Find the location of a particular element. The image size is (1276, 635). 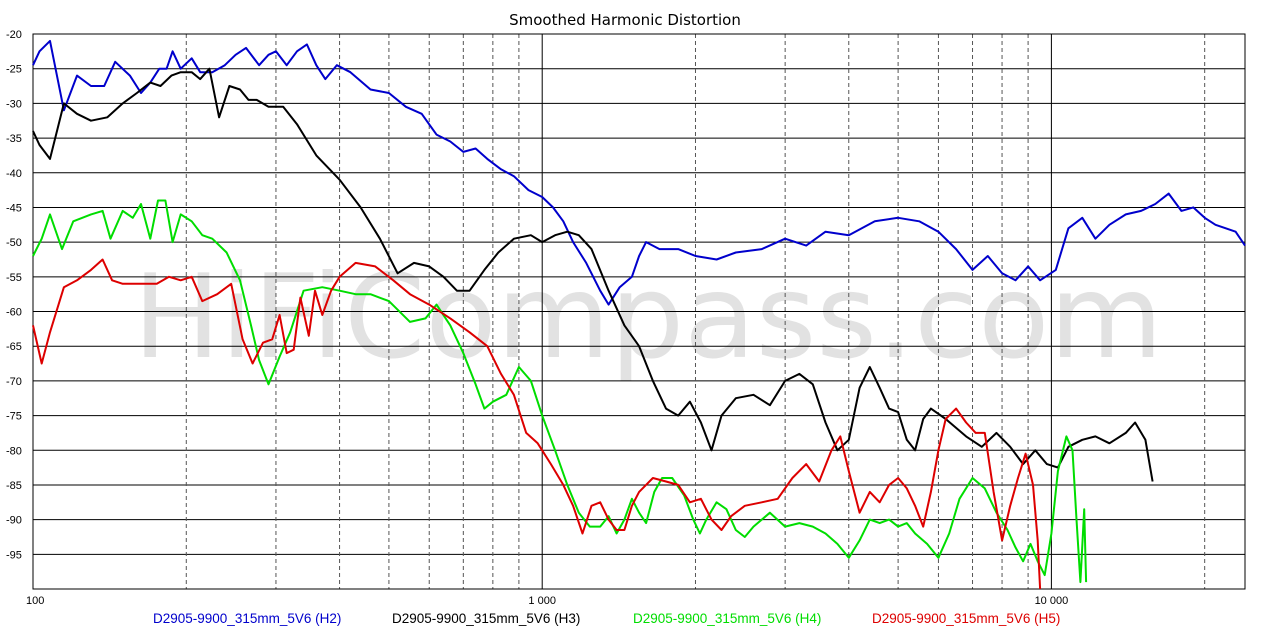

y-tick-label: -40 is located at coordinates (14, 174).